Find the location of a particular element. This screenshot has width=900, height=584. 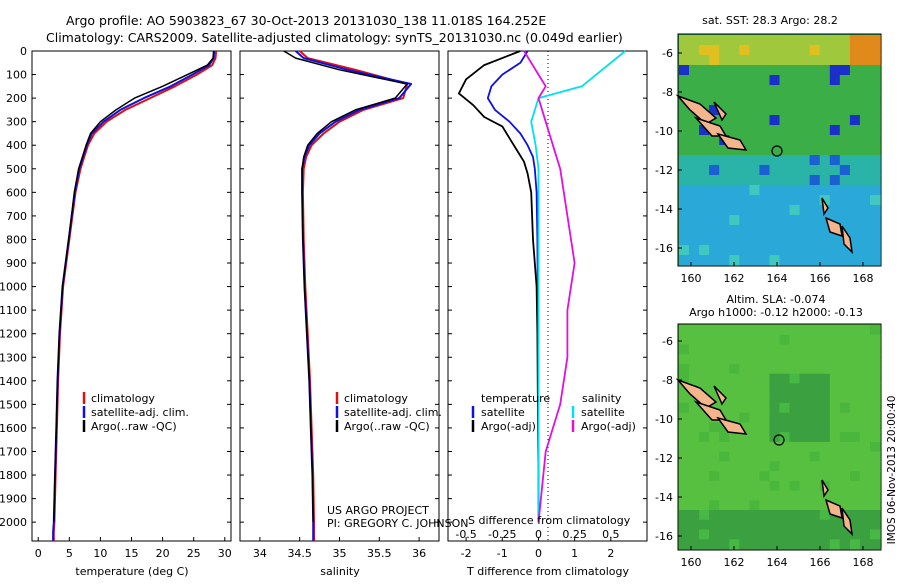

depth-tick-label: 600 is located at coordinates (16, 192).